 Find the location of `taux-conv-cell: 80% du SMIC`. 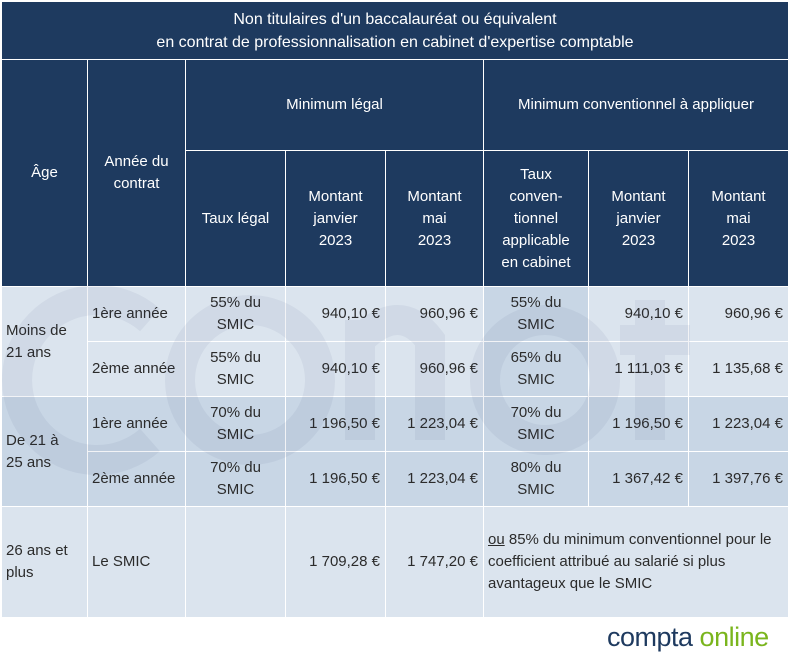

taux-conv-cell: 80% du SMIC is located at coordinates (536, 479).